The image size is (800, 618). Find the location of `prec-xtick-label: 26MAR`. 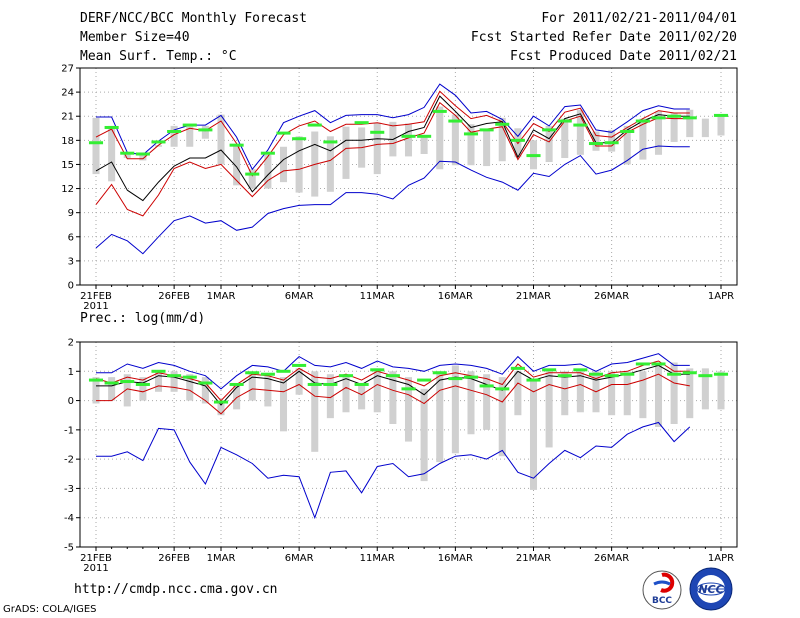

prec-xtick-label: 26MAR is located at coordinates (611, 558).